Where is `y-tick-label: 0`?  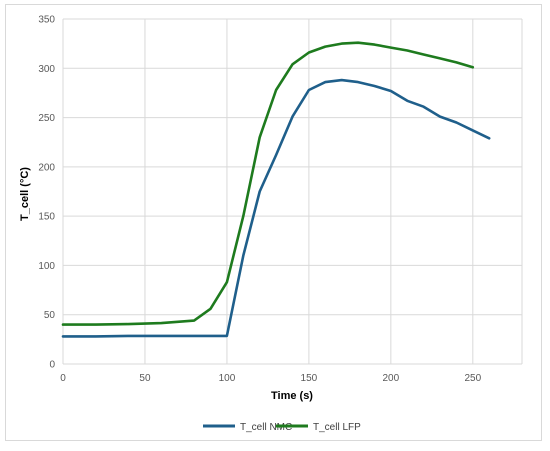 y-tick-label: 0 is located at coordinates (52, 365).